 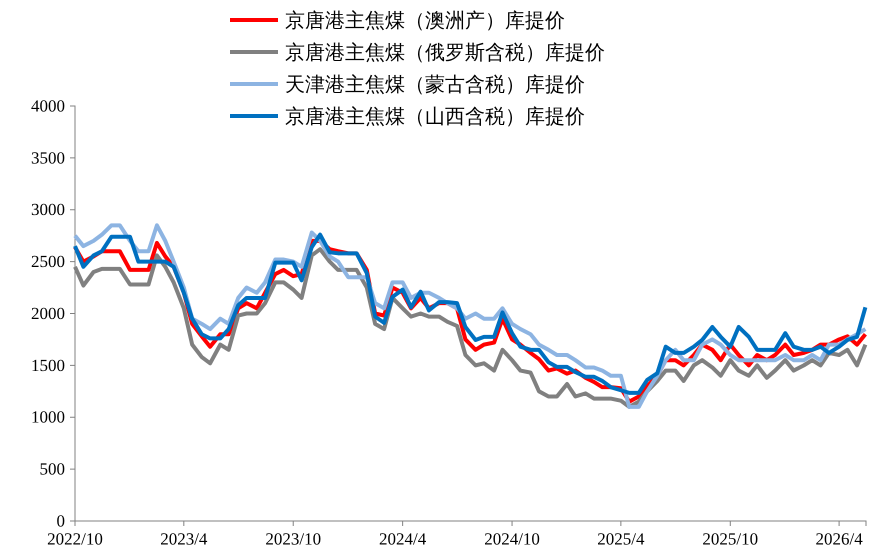 I want to click on y-tick-label: 2000, so click(x=48, y=313).